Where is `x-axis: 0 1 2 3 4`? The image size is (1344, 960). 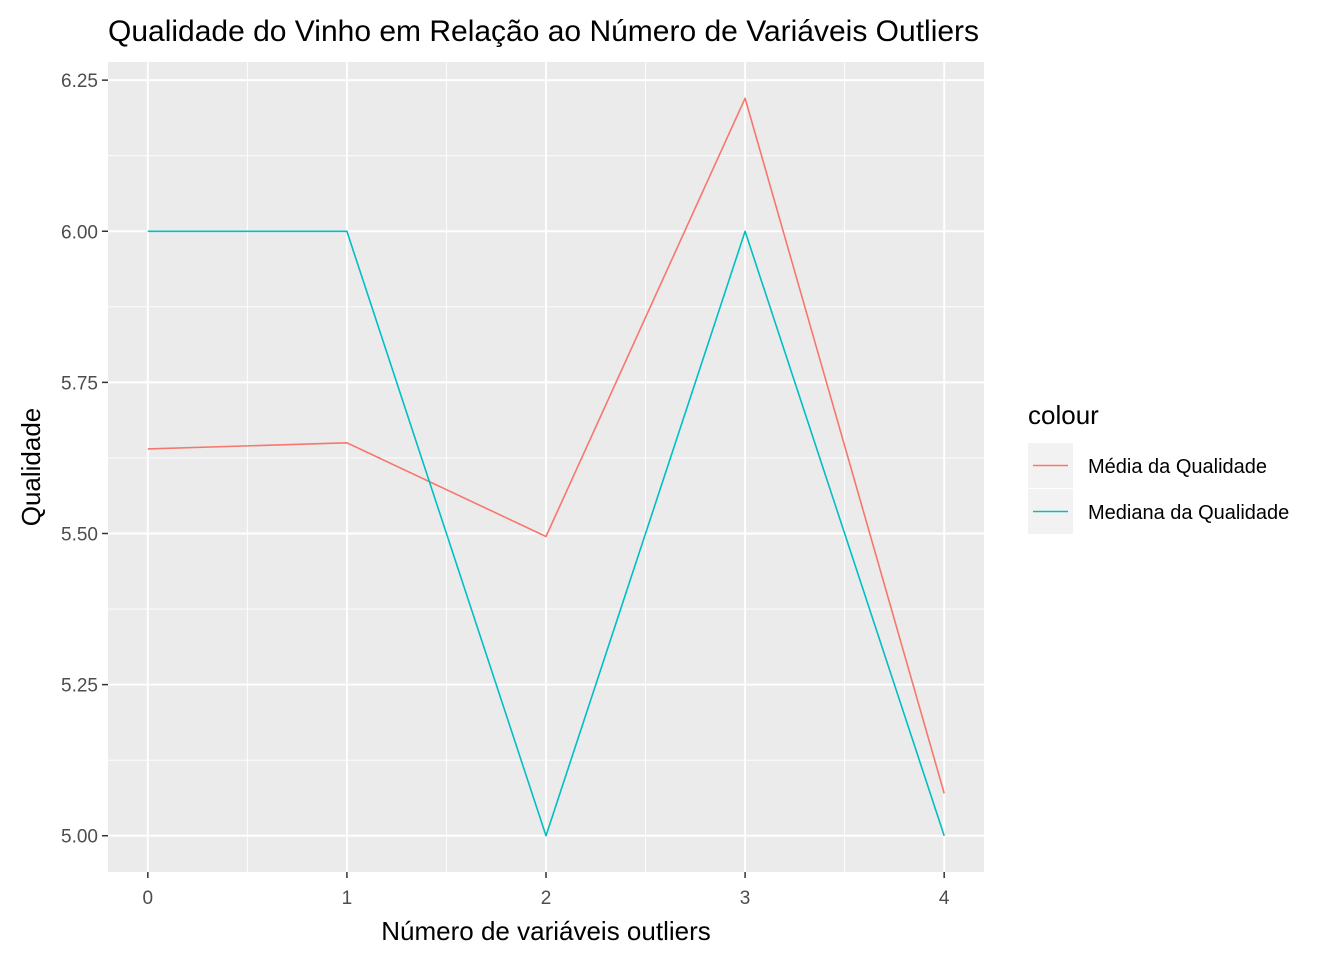 x-axis: 0 1 2 3 4 is located at coordinates (546, 890).